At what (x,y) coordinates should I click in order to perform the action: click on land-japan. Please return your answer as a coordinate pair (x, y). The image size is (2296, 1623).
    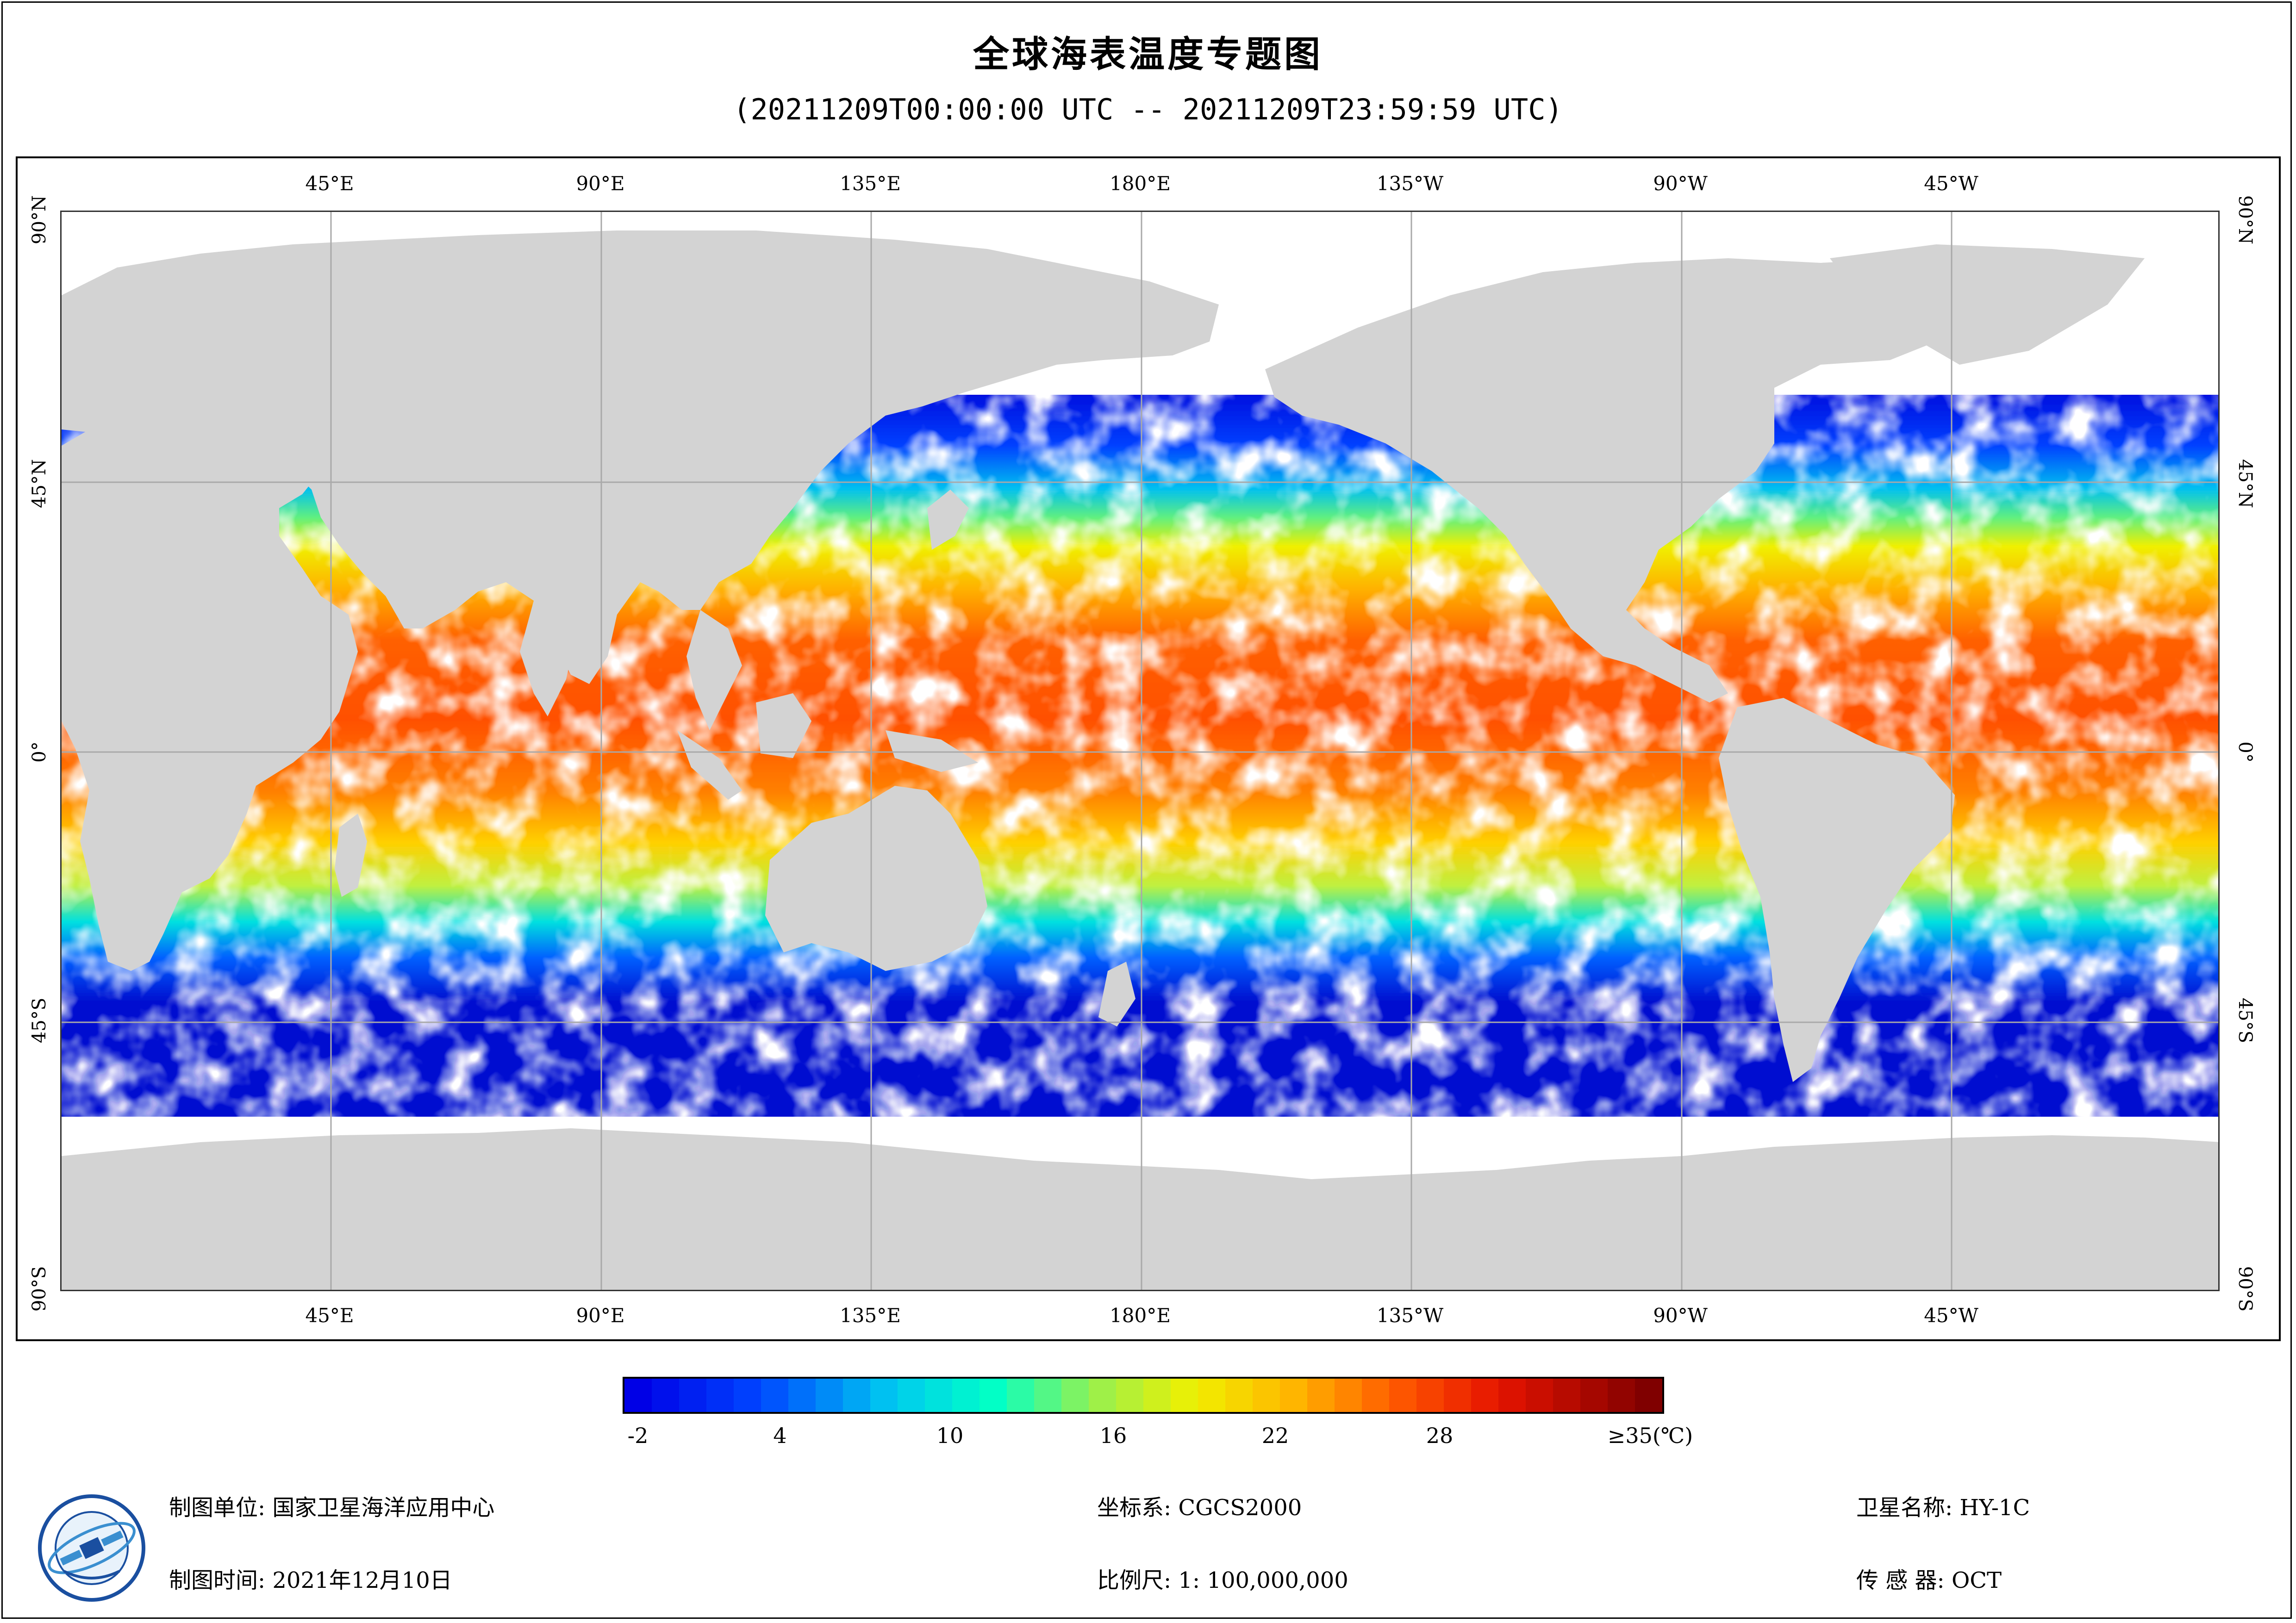
    Looking at the image, I should click on (948, 520).